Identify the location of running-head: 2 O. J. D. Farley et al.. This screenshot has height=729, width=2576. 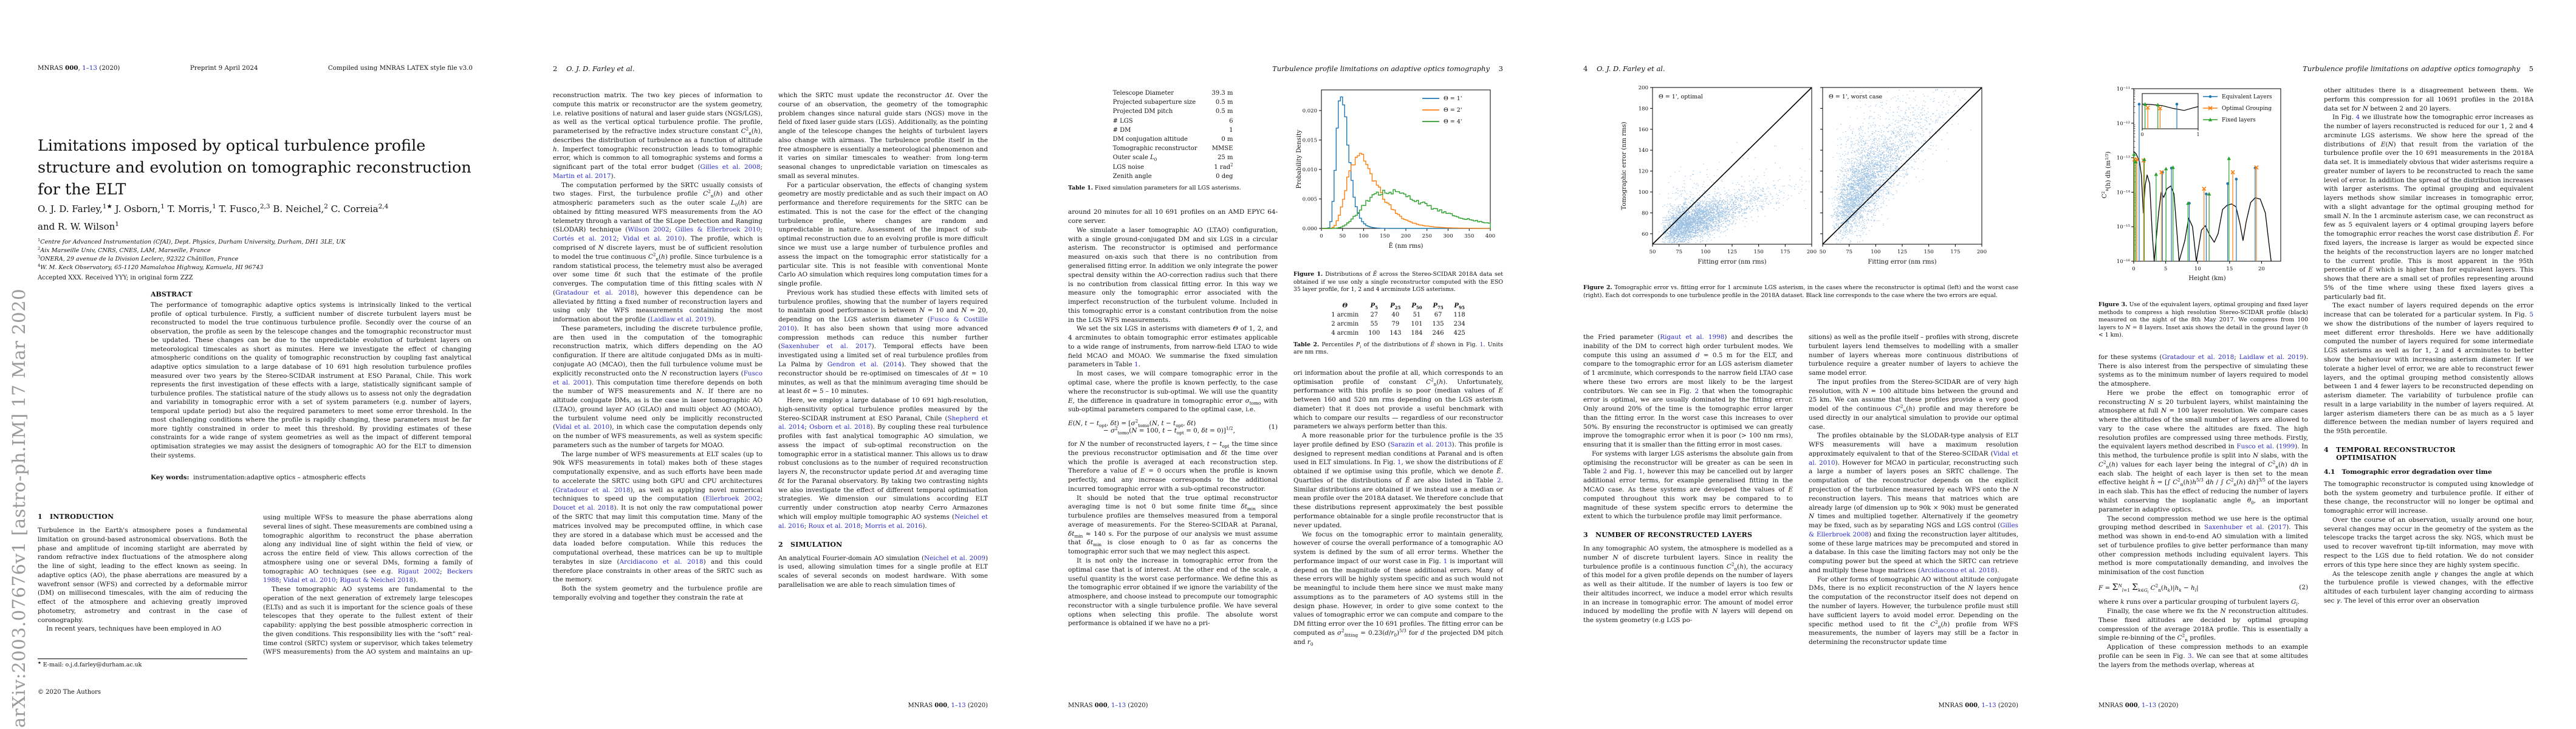
(594, 68).